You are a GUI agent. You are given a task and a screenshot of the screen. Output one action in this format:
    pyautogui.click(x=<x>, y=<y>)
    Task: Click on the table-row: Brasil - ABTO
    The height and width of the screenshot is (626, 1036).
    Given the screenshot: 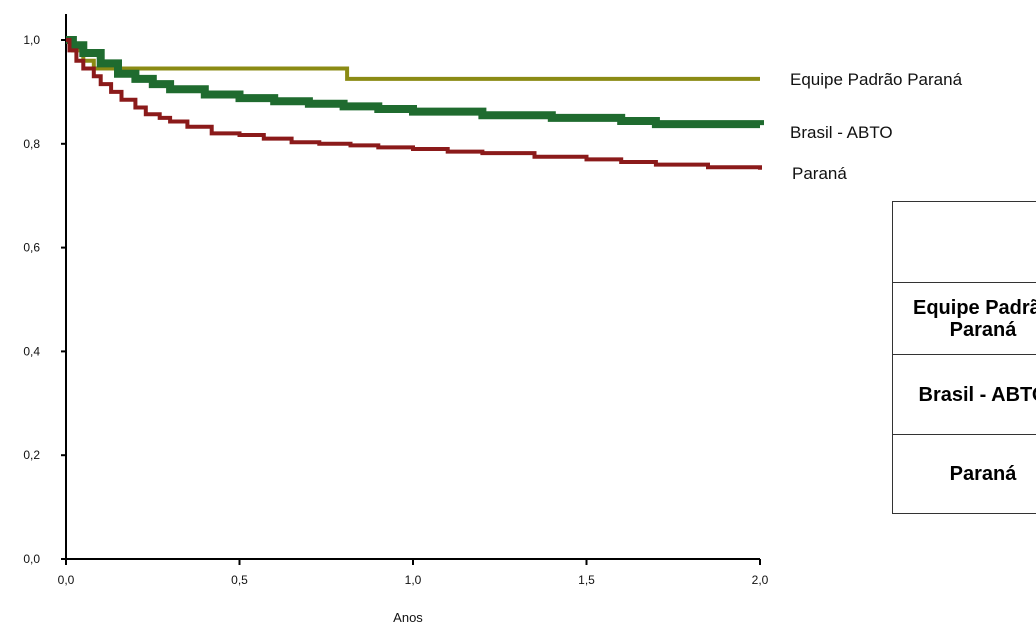 What is the action you would take?
    pyautogui.click(x=964, y=394)
    